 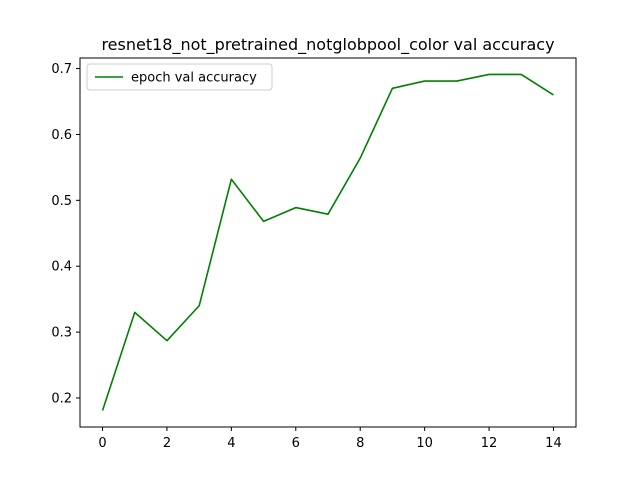 I want to click on x-tick-label: 10, so click(x=424, y=443).